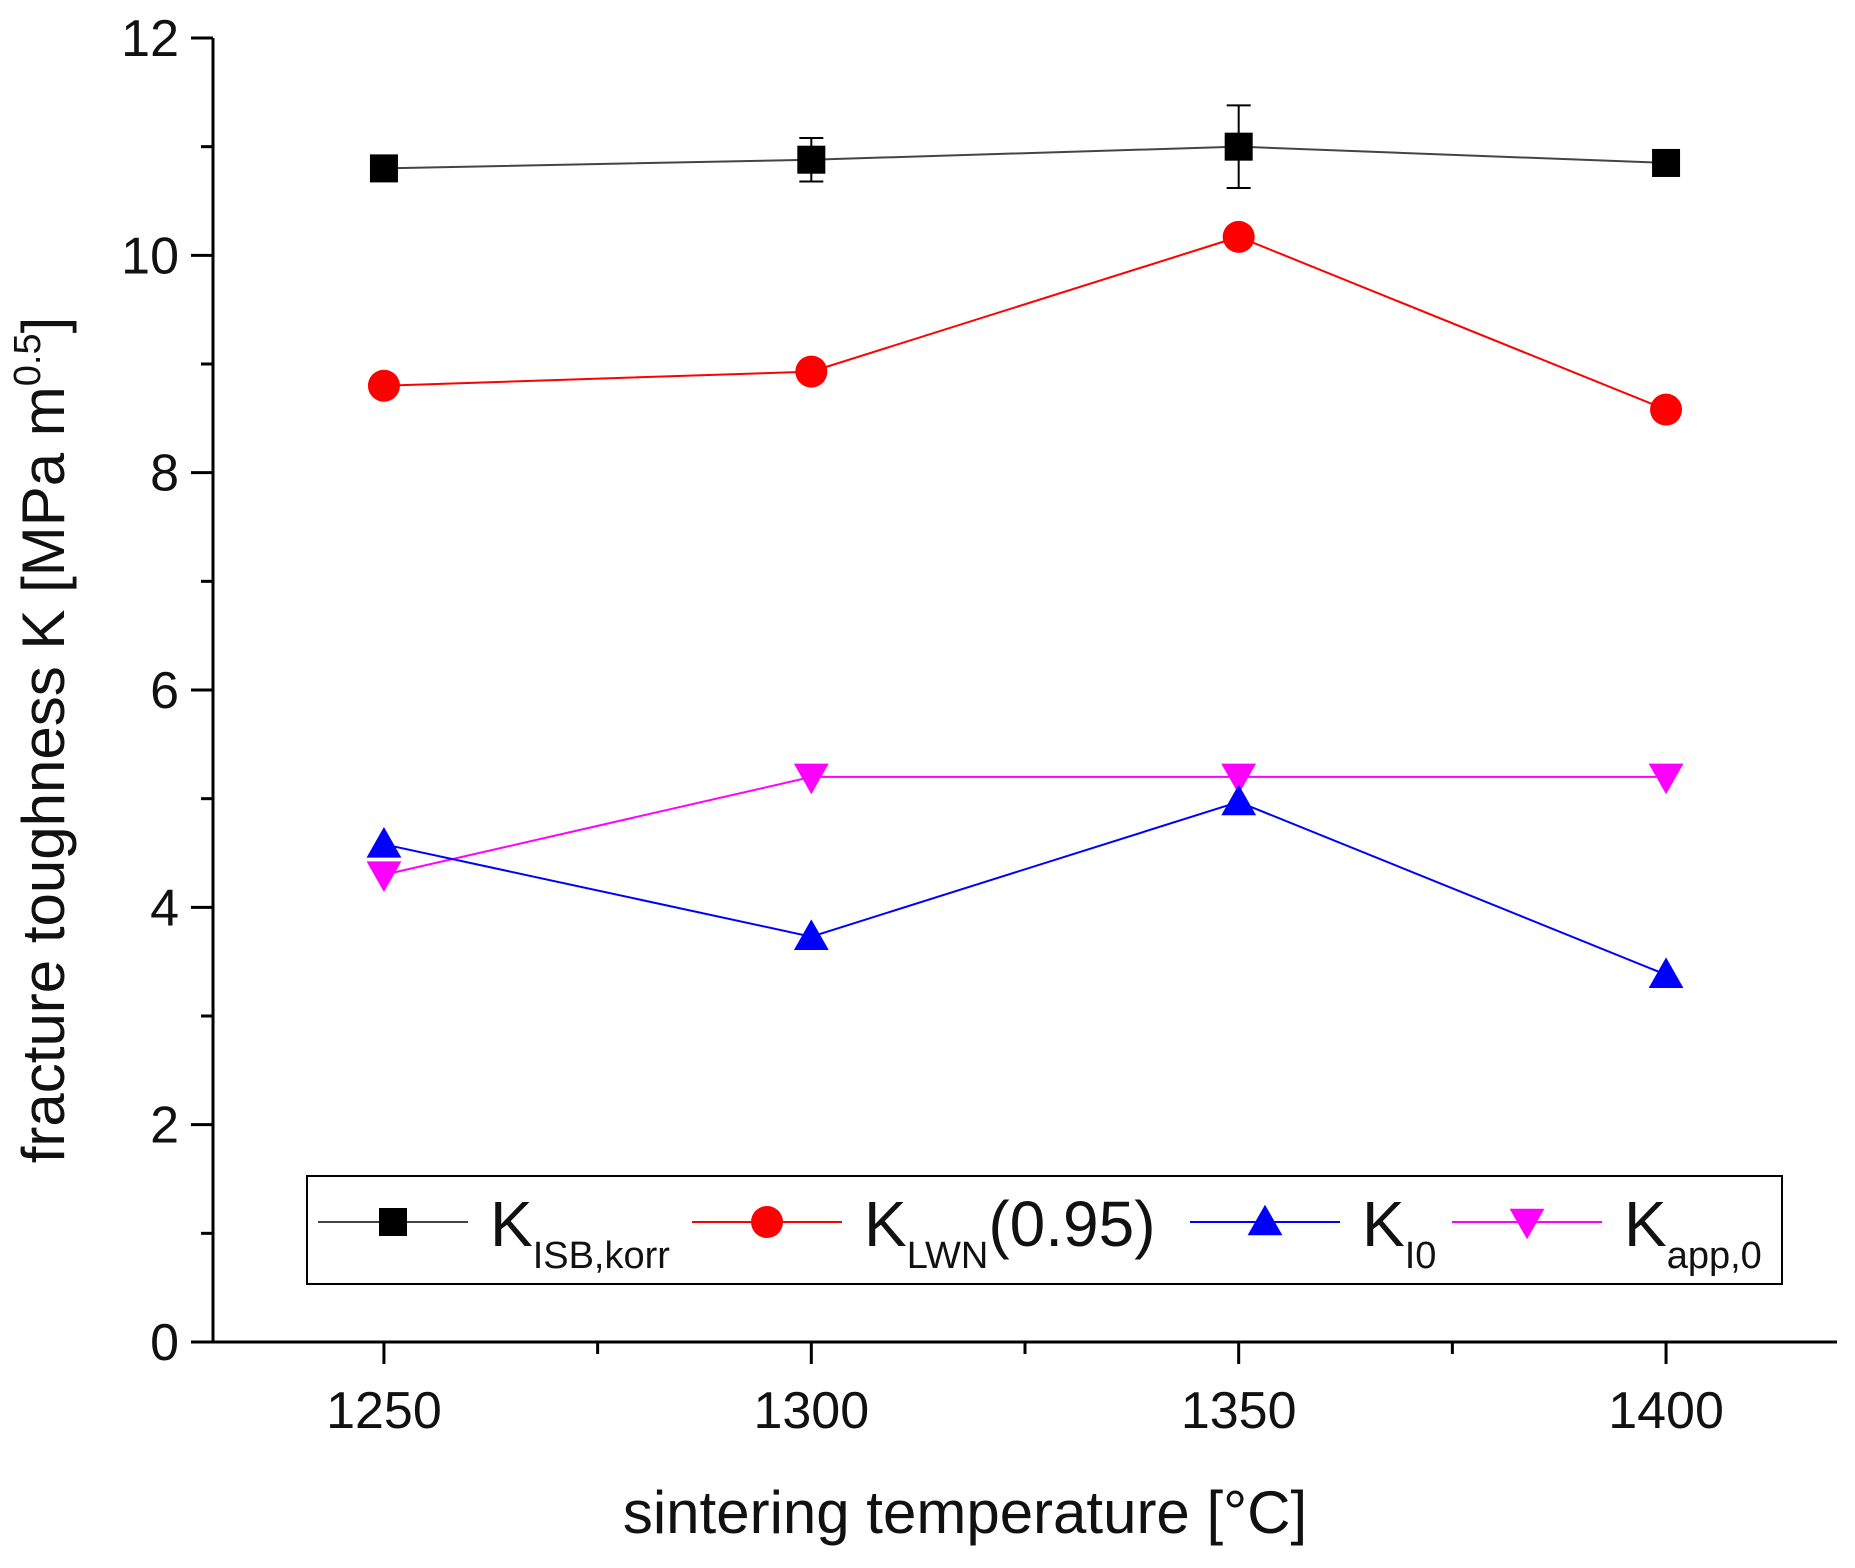 The height and width of the screenshot is (1568, 1855). I want to click on series-kapp, so click(1025, 828).